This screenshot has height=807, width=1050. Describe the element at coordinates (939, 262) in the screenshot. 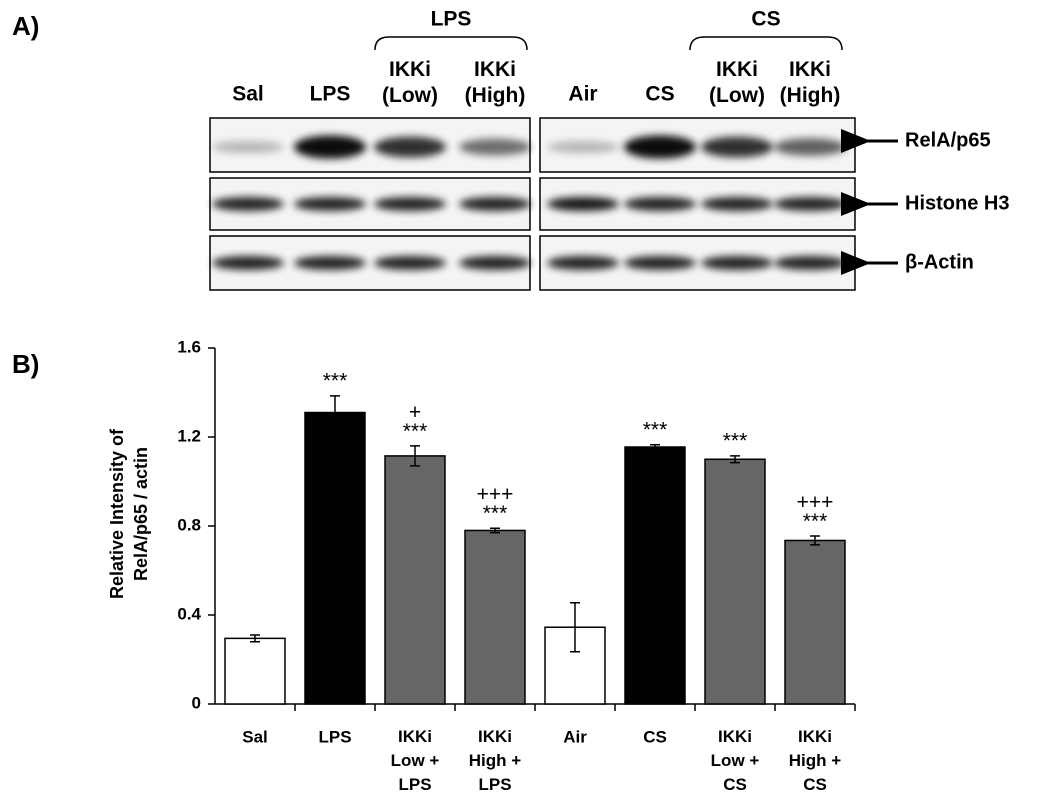

I see `row-label: β-Actin` at that location.